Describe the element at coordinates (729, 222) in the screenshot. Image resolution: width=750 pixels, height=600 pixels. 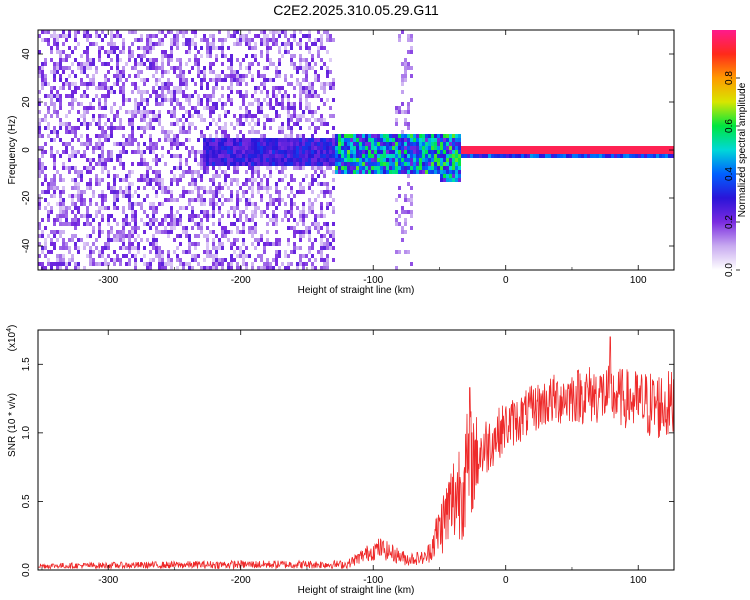
I see `colorbar-tick-label: 0.2` at that location.